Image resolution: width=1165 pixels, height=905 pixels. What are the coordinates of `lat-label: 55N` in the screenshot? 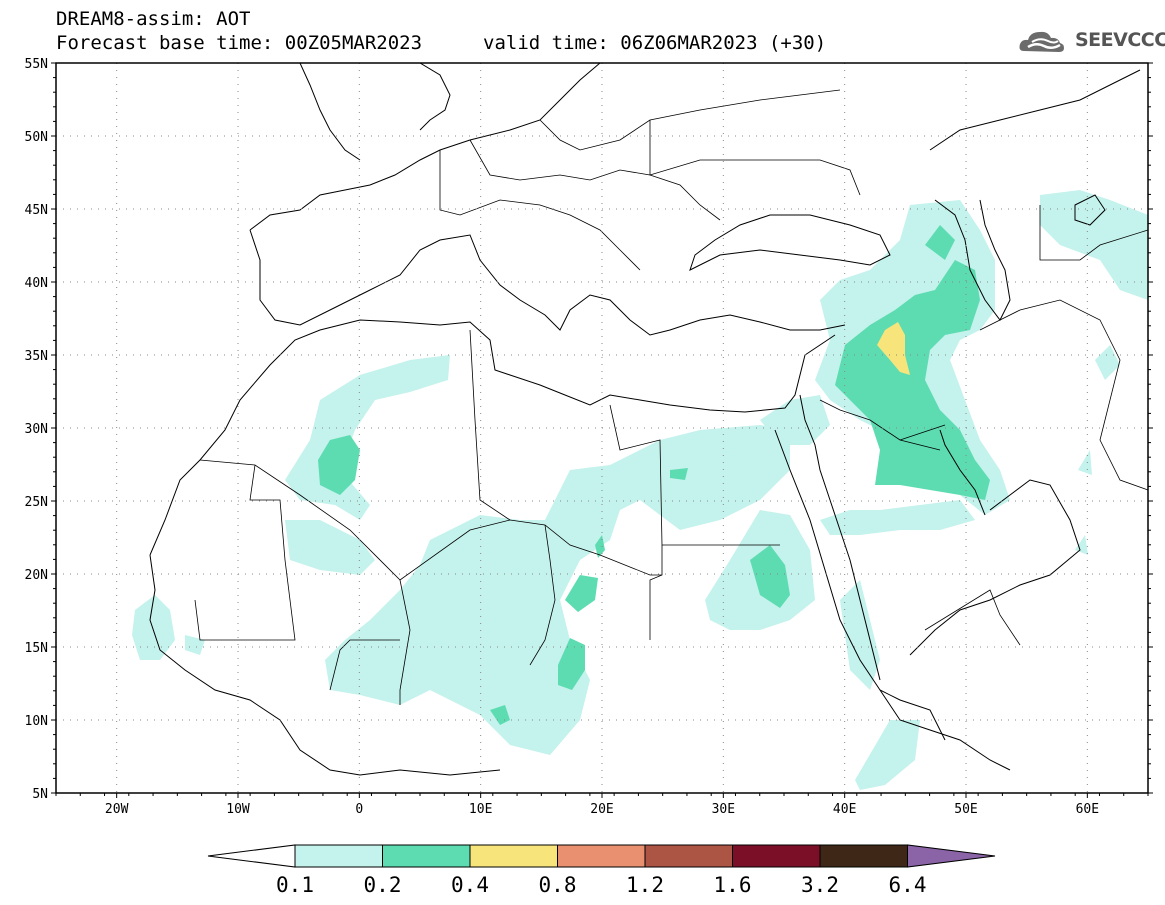 It's located at (36, 64).